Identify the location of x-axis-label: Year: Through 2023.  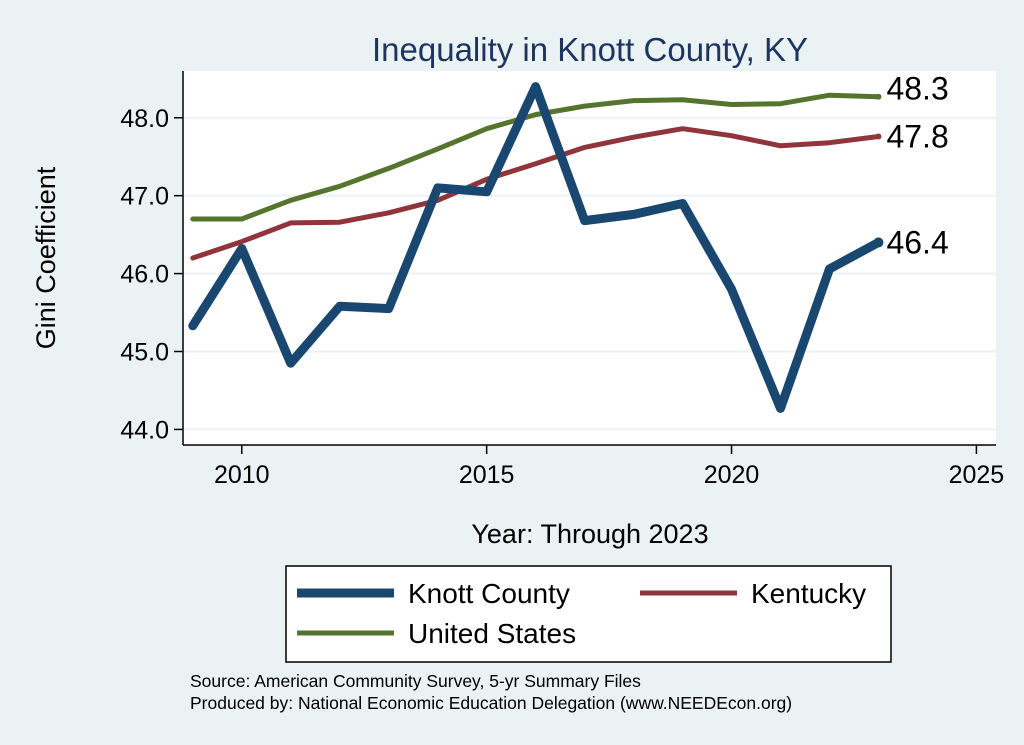
(589, 534).